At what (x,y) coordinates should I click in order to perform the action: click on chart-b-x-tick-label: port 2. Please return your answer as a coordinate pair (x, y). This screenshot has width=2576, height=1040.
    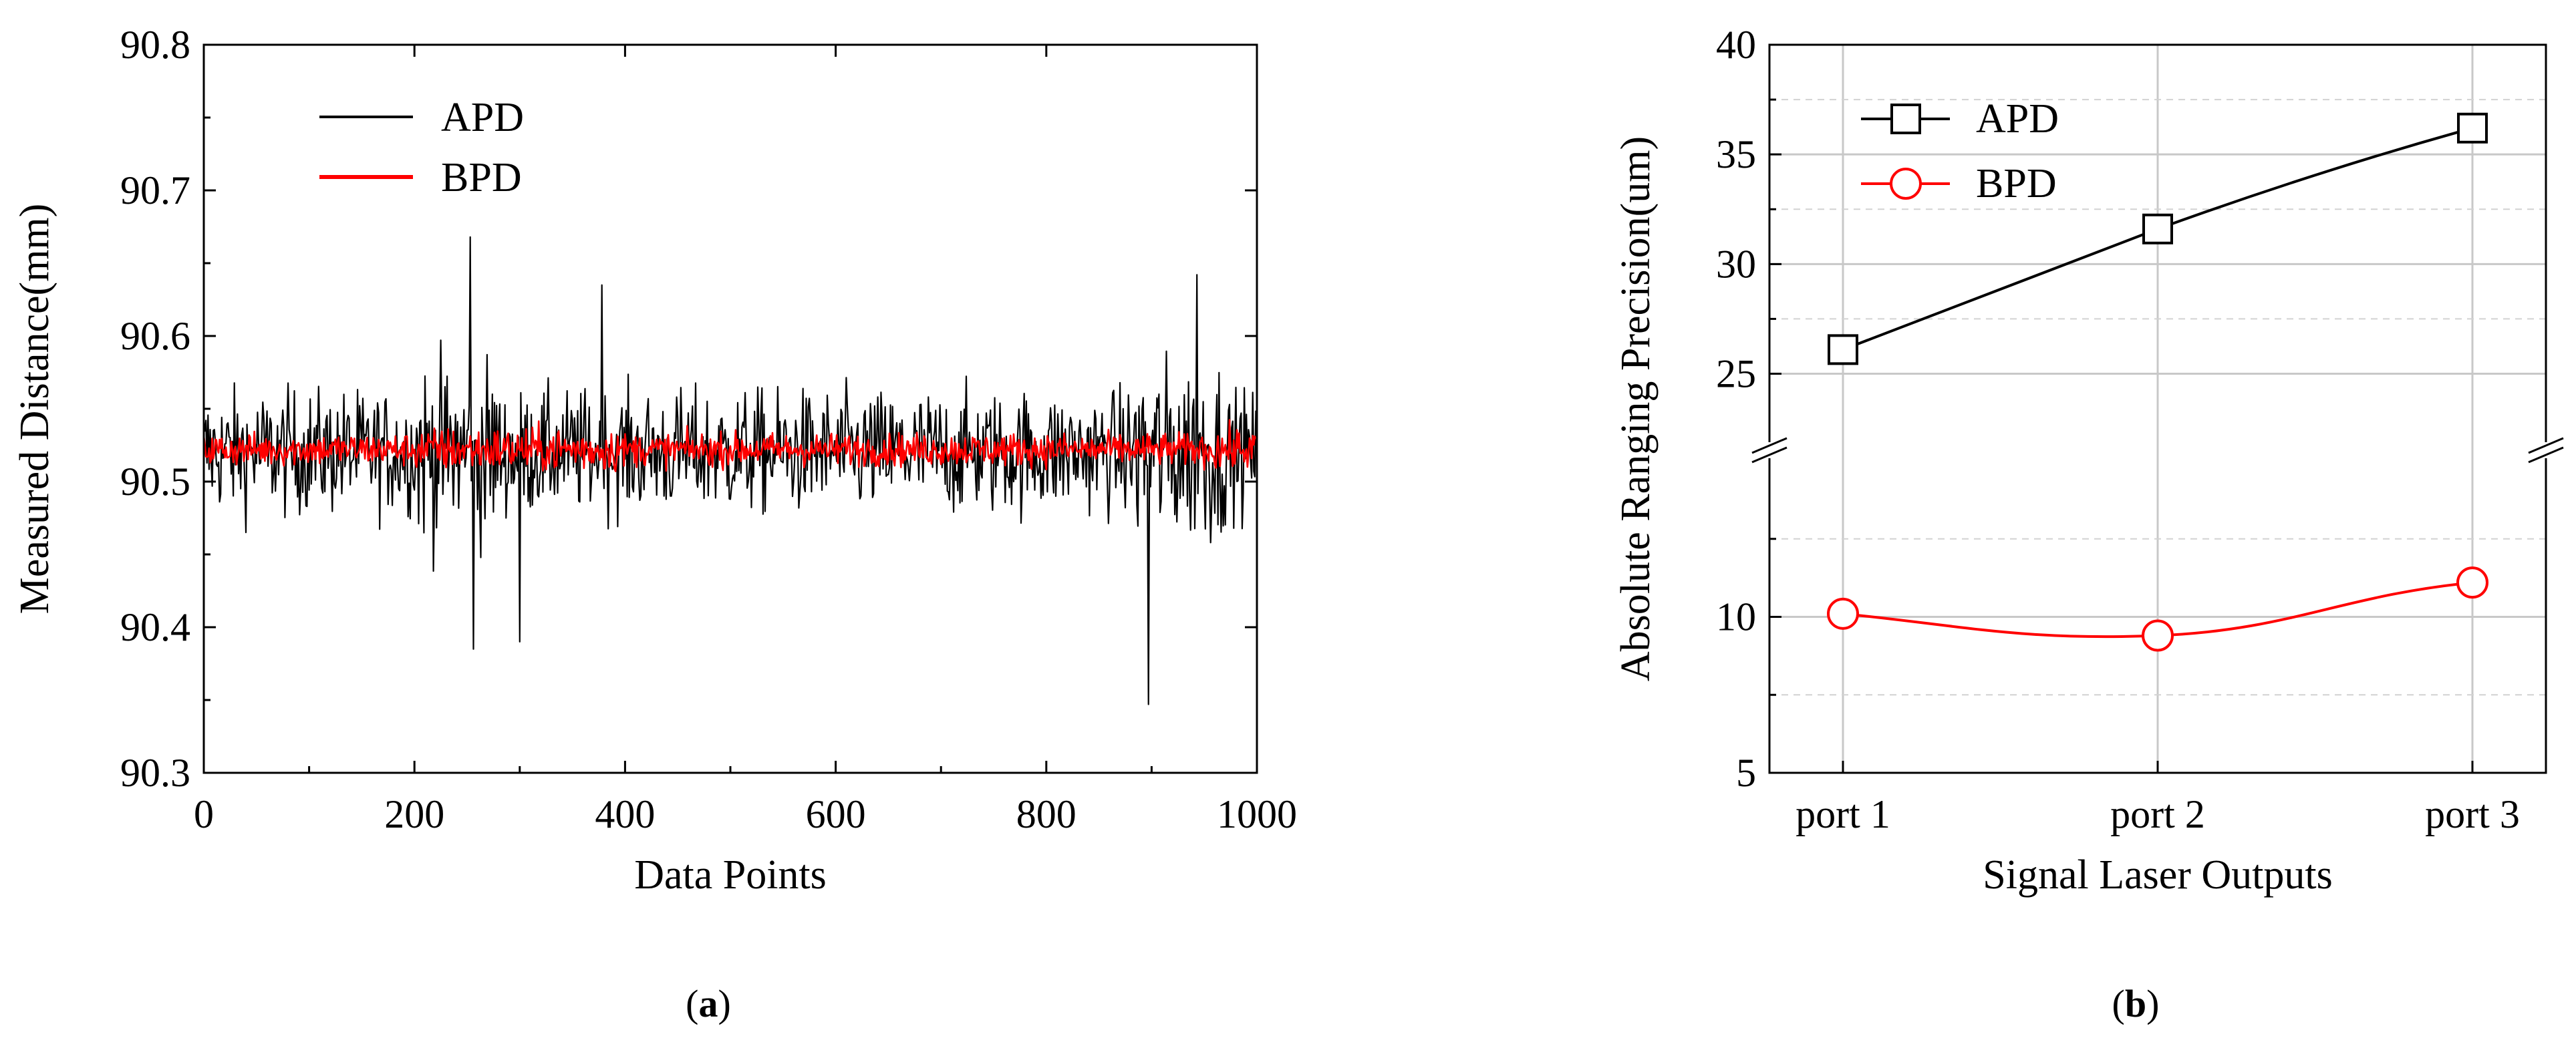
    Looking at the image, I should click on (2157, 814).